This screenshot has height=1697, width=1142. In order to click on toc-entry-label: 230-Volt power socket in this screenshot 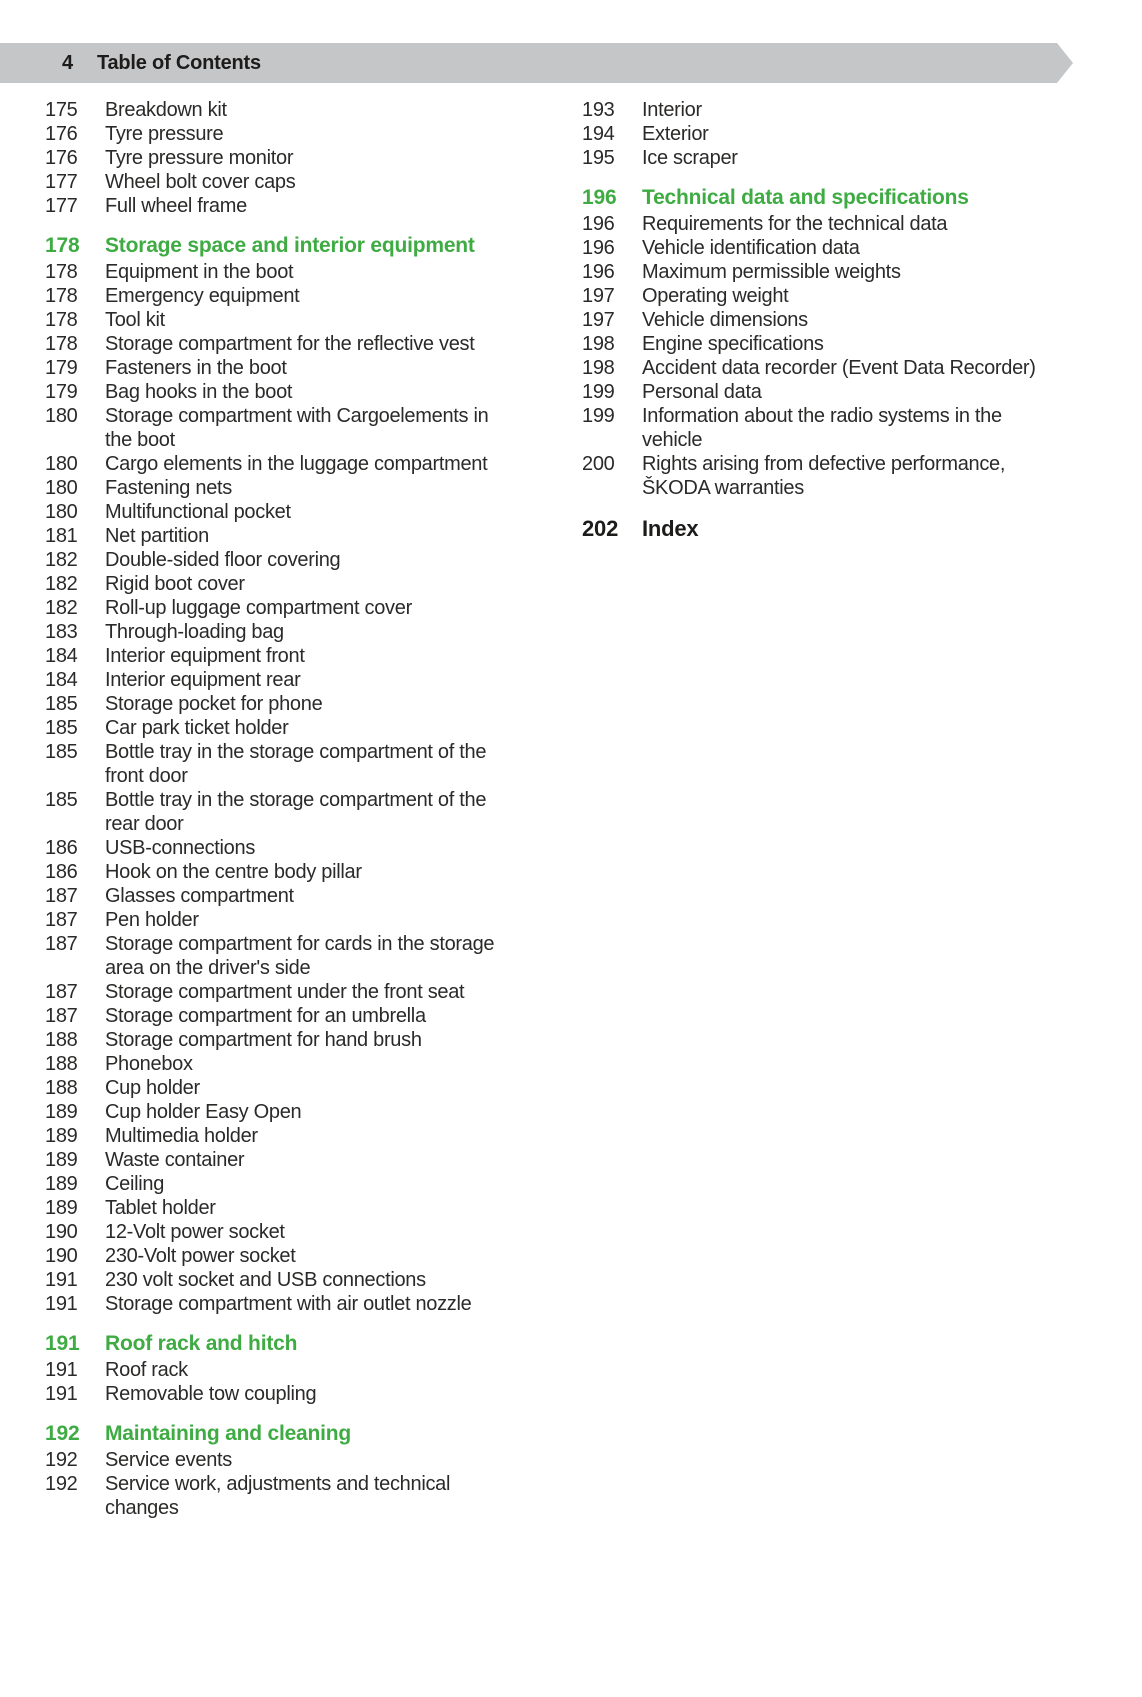, I will do `click(200, 1256)`.